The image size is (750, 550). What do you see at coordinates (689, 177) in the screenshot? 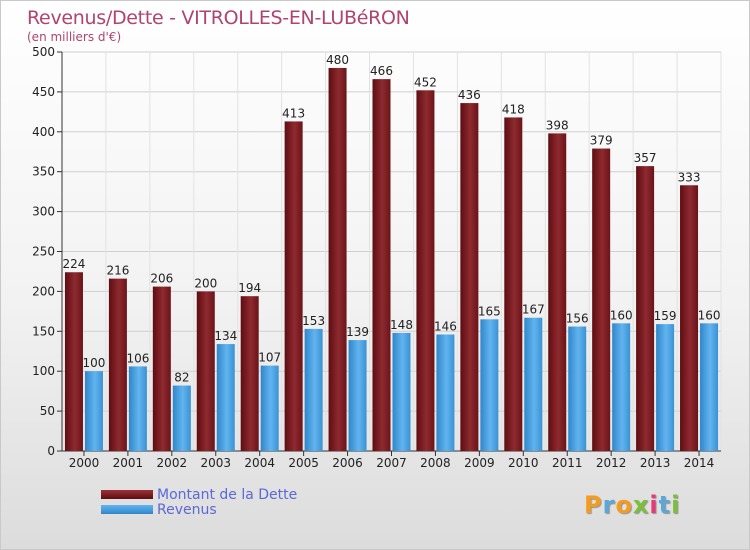
I see `data-label: 333` at bounding box center [689, 177].